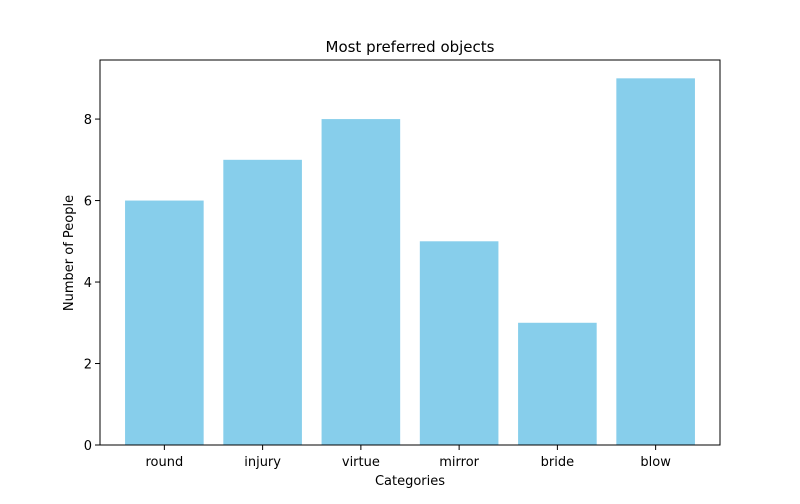 This screenshot has width=800, height=504. I want to click on y-tick-label: 8, so click(88, 120).